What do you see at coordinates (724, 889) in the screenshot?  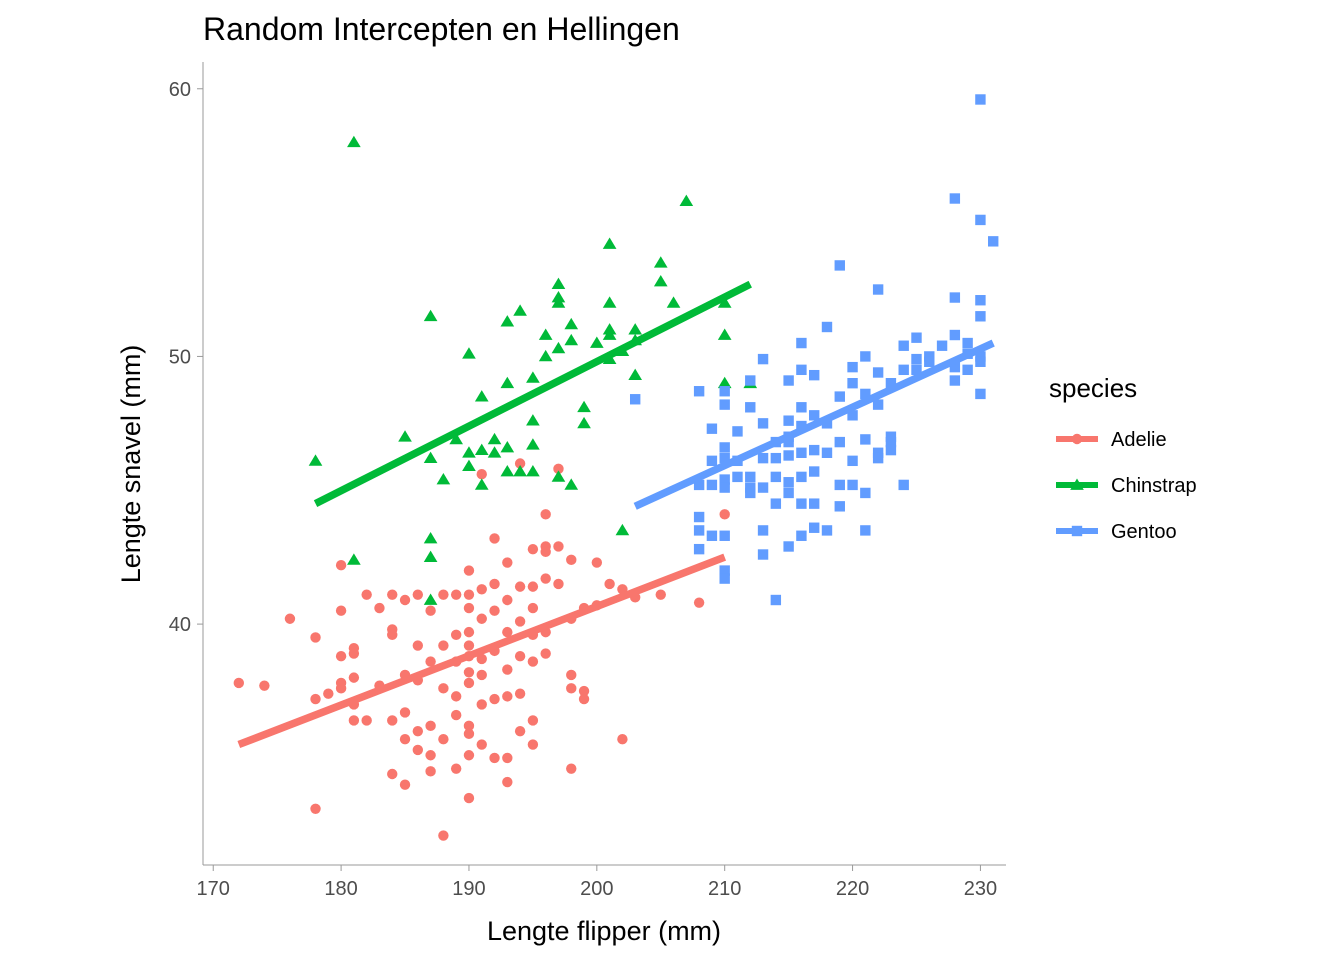 I see `x-tick-label: 210` at bounding box center [724, 889].